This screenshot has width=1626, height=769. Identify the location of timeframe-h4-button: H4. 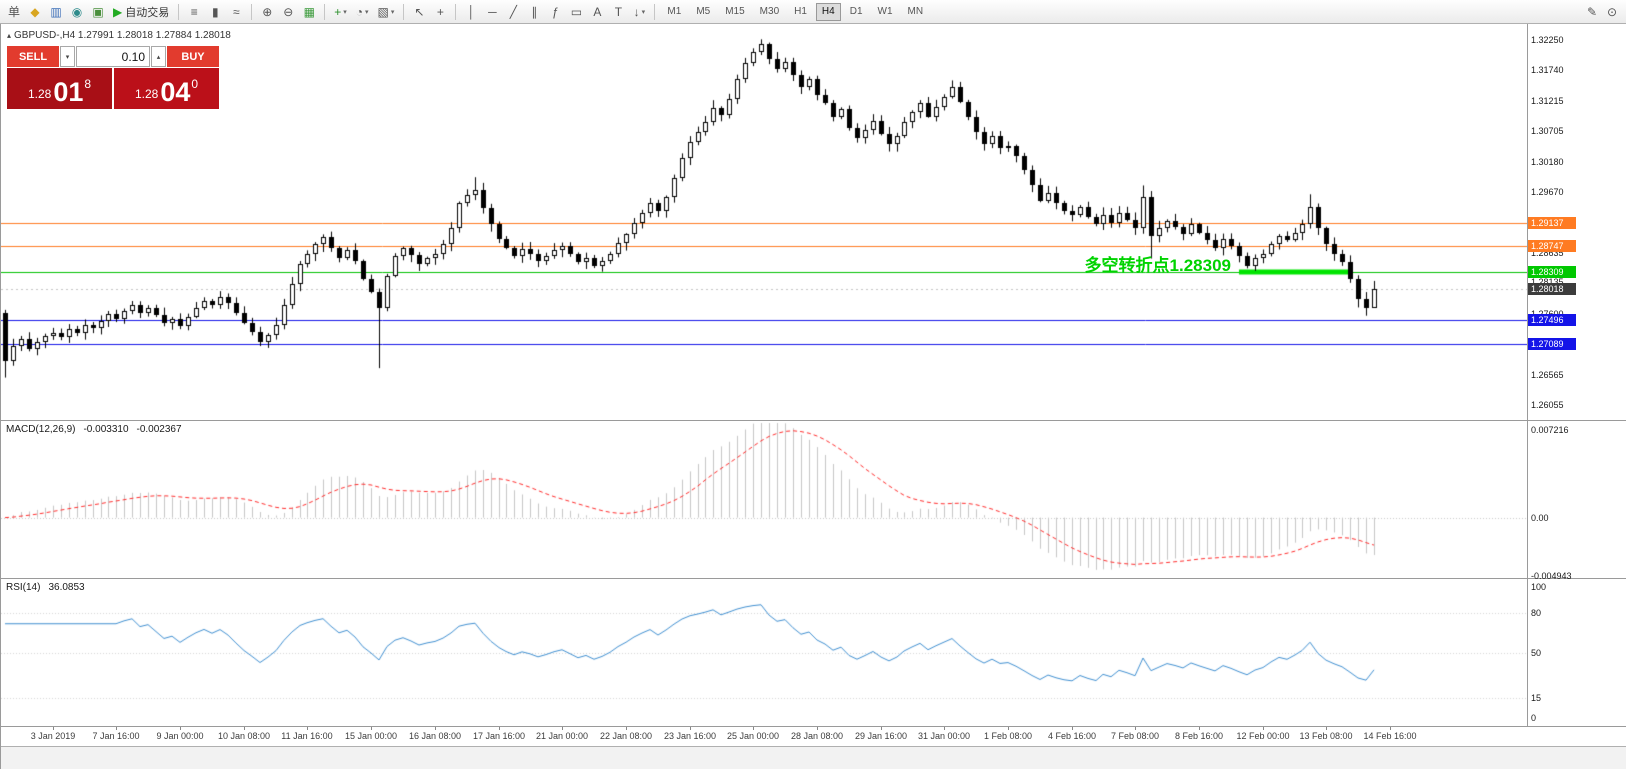
(828, 11).